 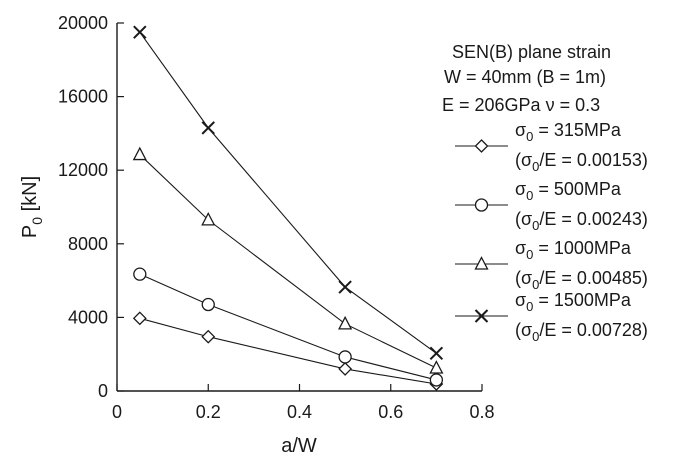 What do you see at coordinates (299, 412) in the screenshot?
I see `x-tick-label: 0.4` at bounding box center [299, 412].